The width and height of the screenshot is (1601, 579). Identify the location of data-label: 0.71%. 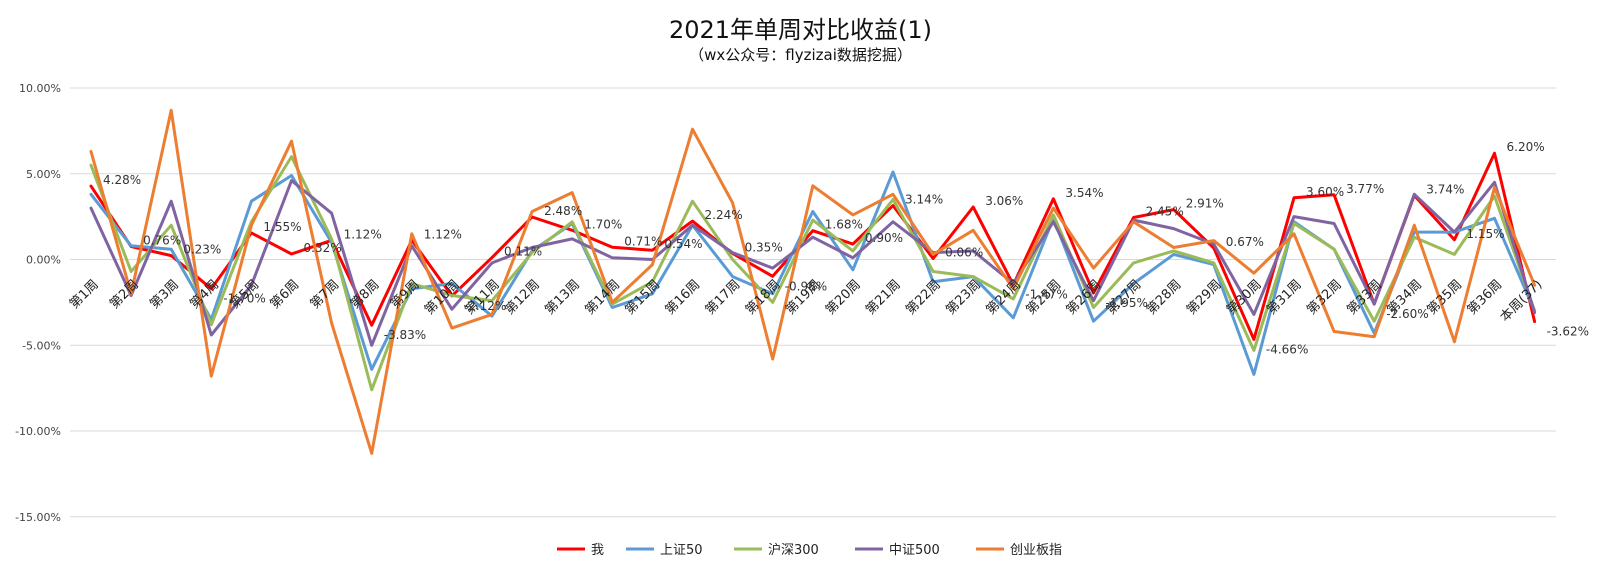
(643, 241).